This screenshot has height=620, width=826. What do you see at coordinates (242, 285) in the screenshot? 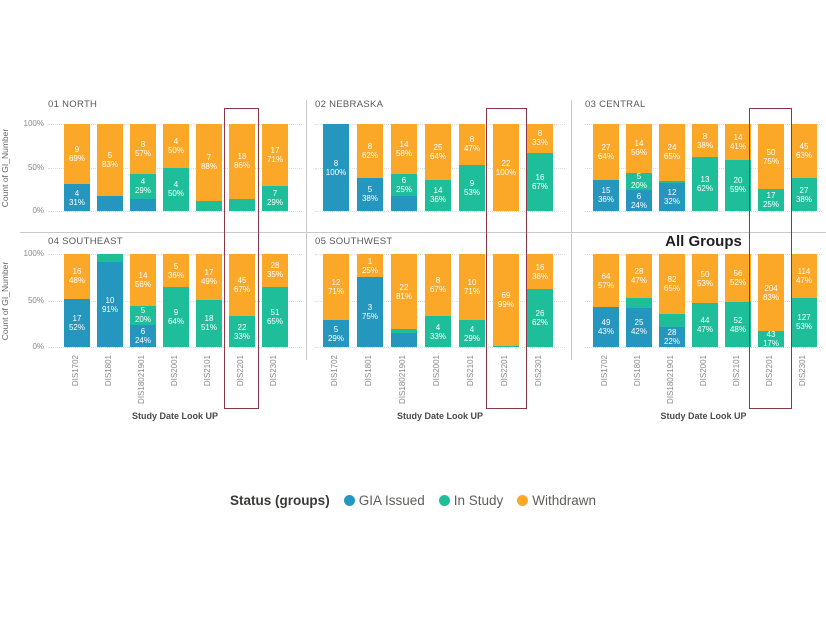
I see `bar-segment-withdrawn: 45 67%` at bounding box center [242, 285].